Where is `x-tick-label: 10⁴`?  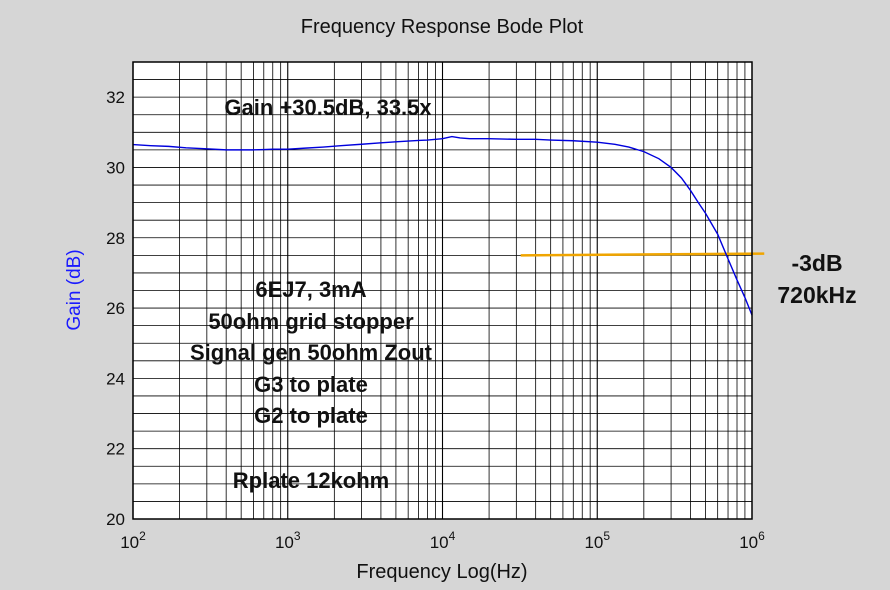
x-tick-label: 10⁴ is located at coordinates (443, 540).